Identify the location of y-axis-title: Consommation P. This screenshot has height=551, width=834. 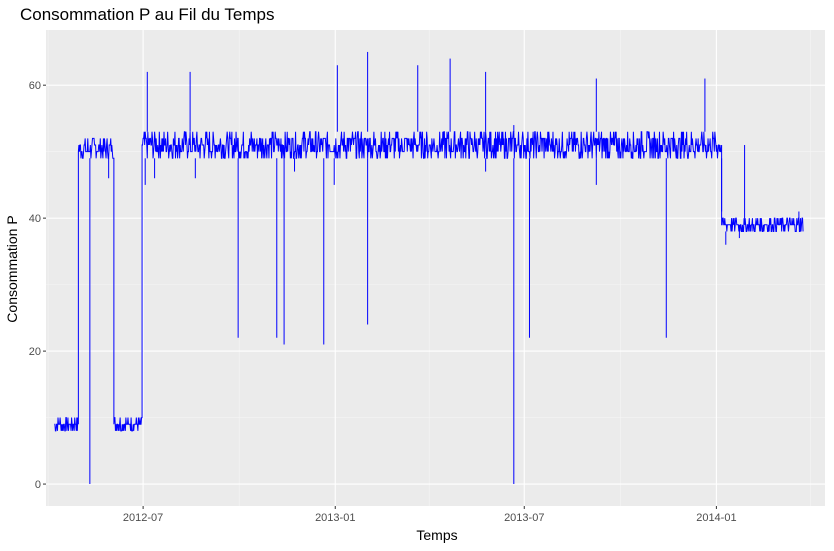
(12, 268).